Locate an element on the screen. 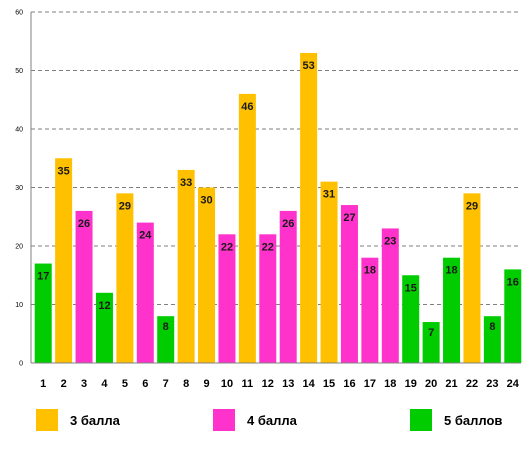 This screenshot has width=531, height=449. y-tick-label: 0 is located at coordinates (21, 364).